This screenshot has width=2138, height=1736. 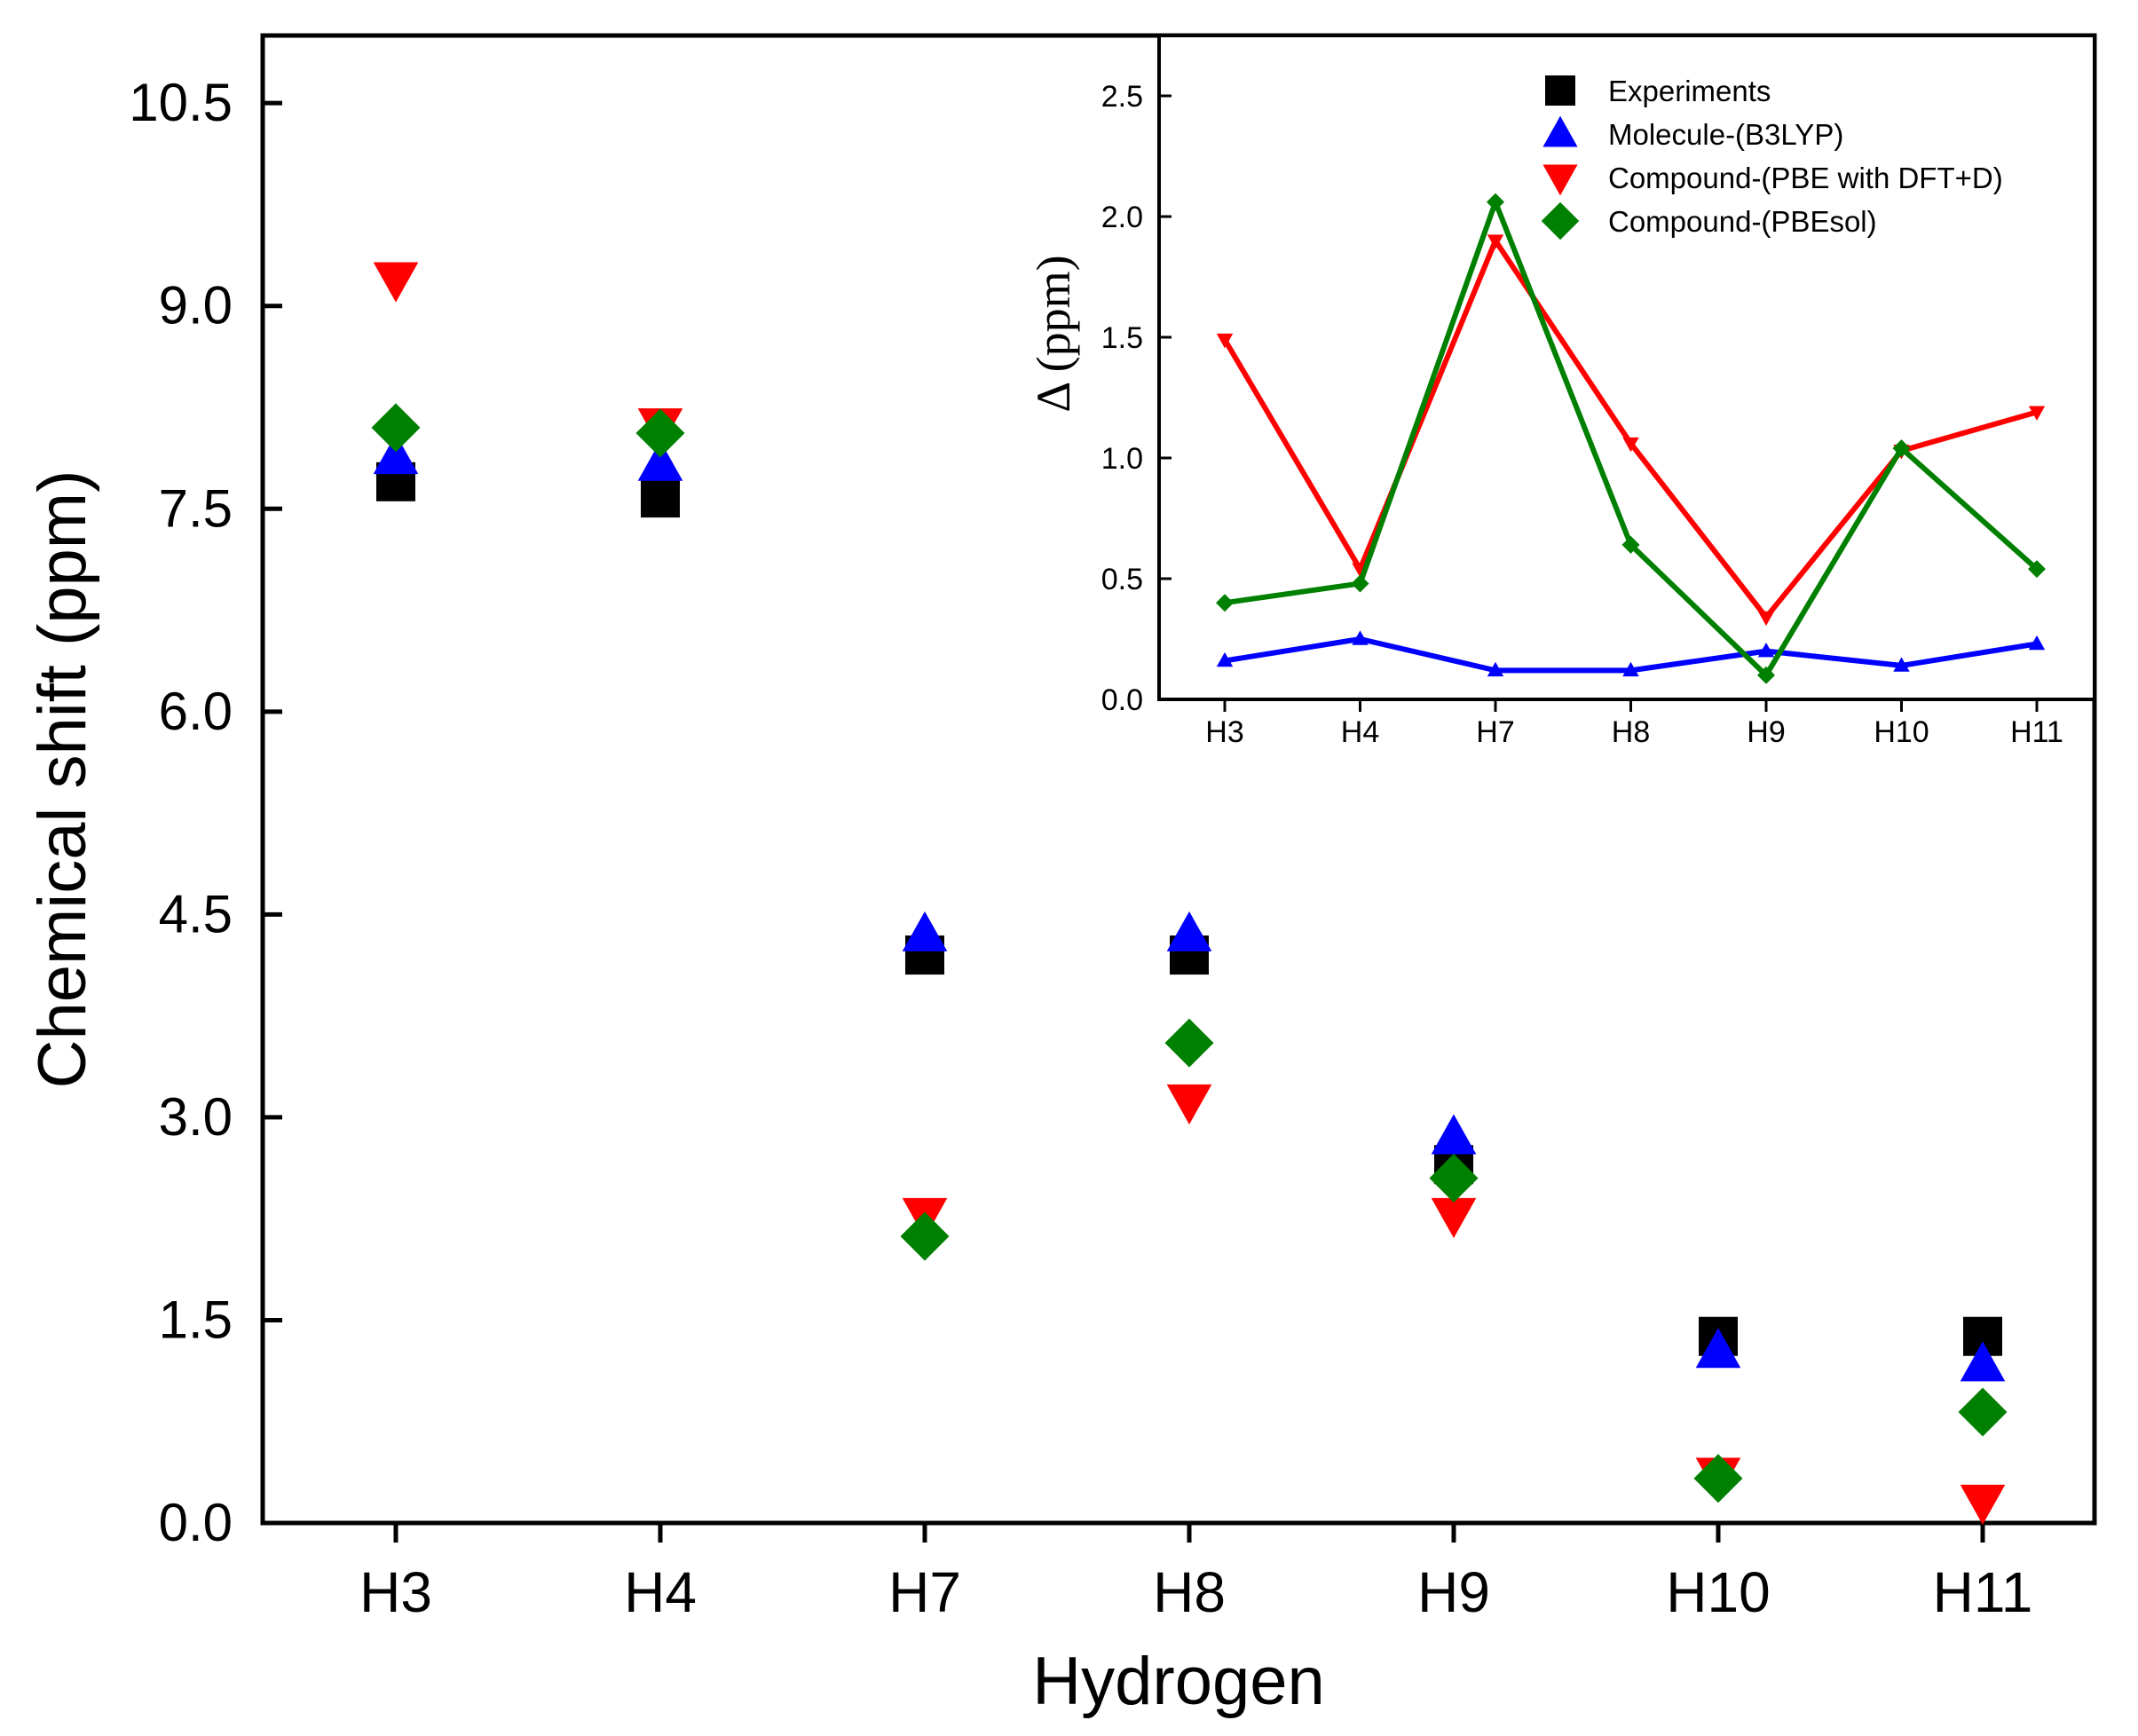 I want to click on main-point-experiments-h4, so click(x=660, y=498).